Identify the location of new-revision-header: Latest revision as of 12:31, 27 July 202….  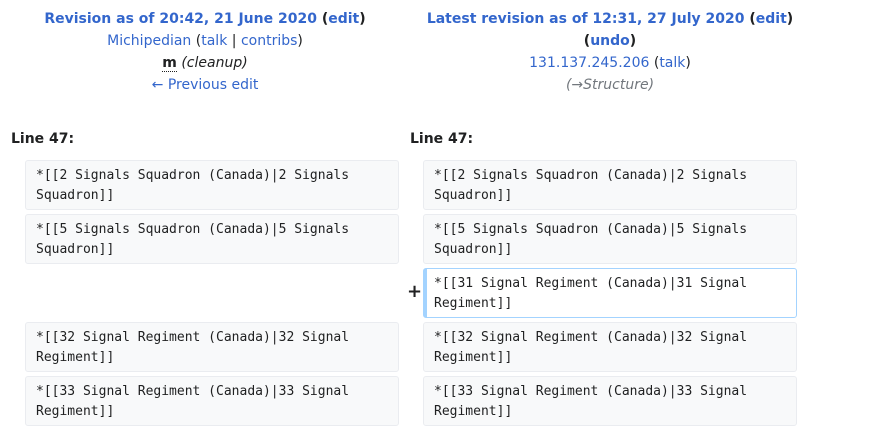
(610, 52).